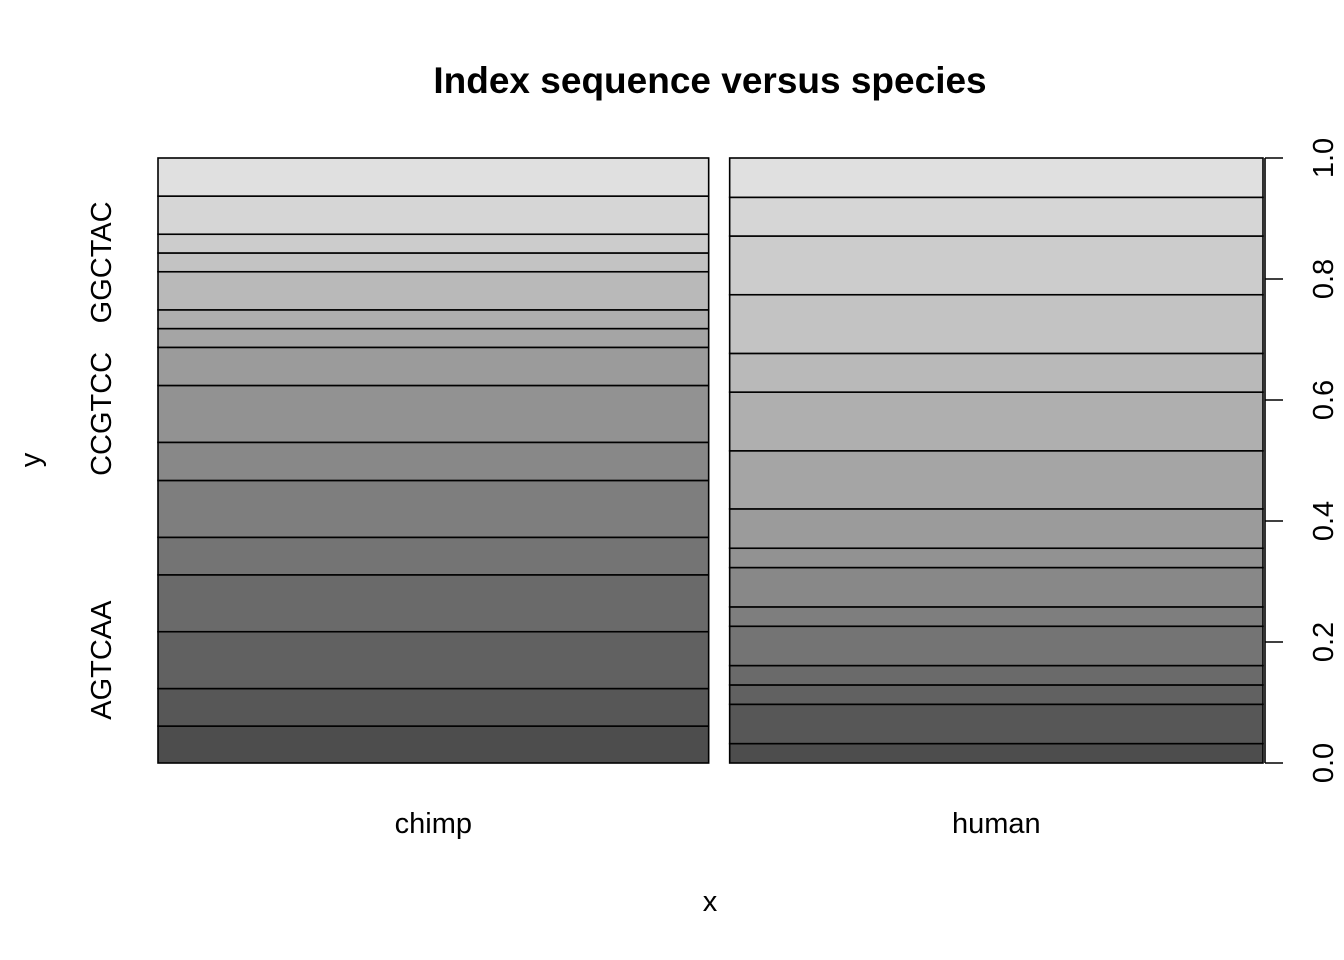  Describe the element at coordinates (1302, 460) in the screenshot. I see `right-y-axis: 0.0 0.2 0.4 0.6 0.8 1.0` at that location.